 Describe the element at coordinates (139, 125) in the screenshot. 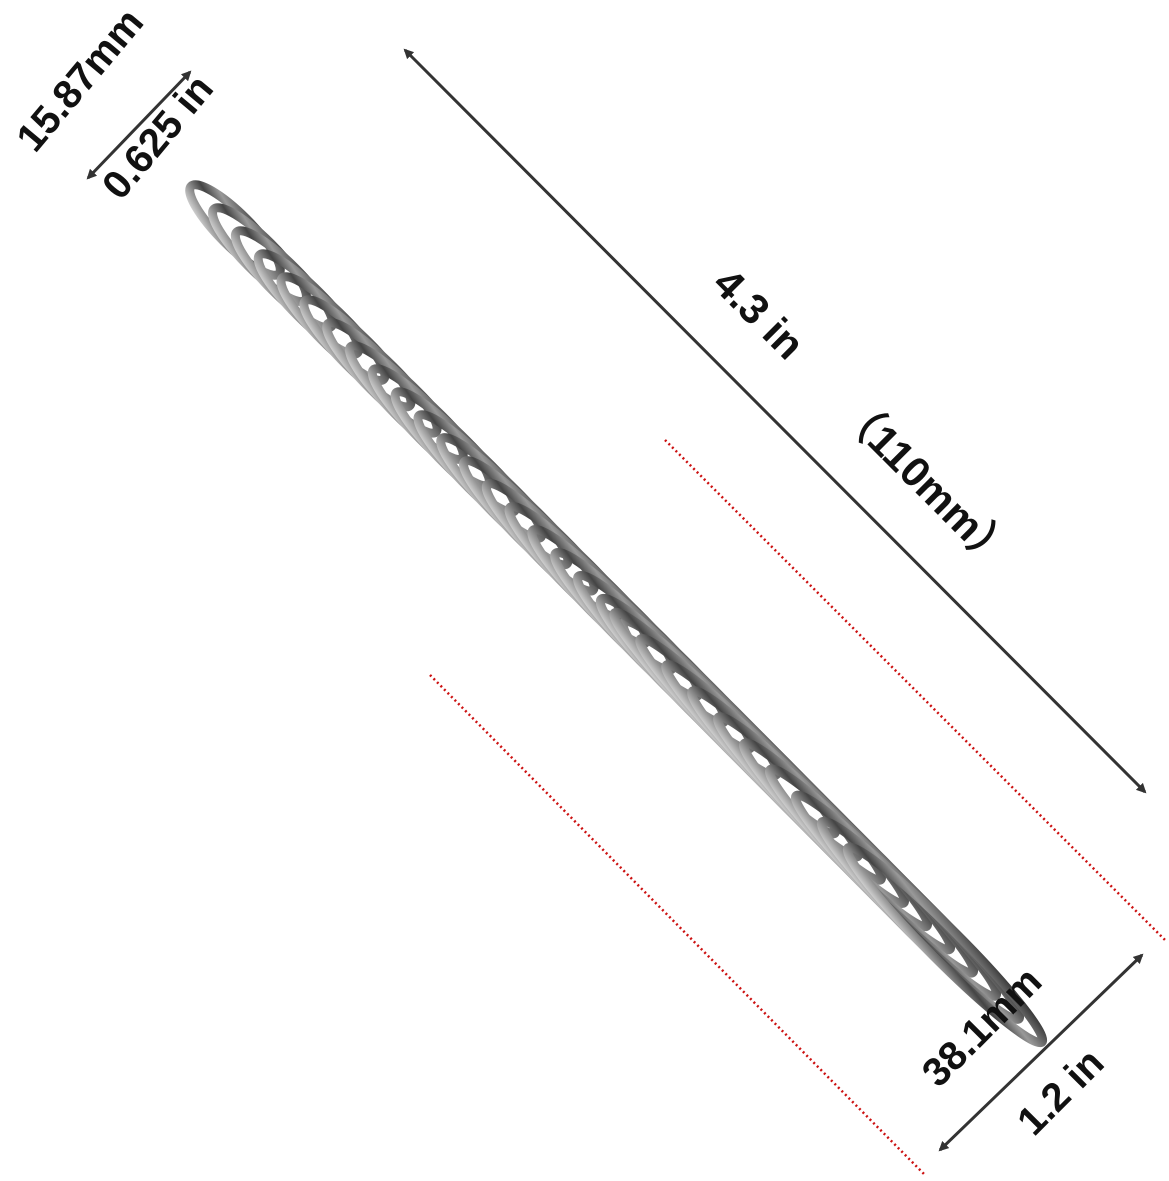

I see `small-diameter-arrow` at that location.